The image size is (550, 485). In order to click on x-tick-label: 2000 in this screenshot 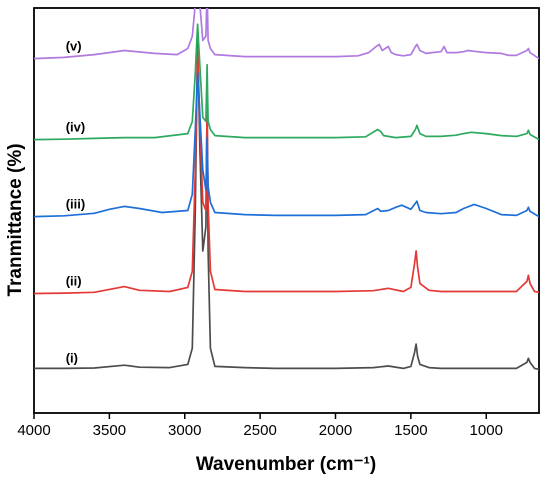, I will do `click(335, 430)`.